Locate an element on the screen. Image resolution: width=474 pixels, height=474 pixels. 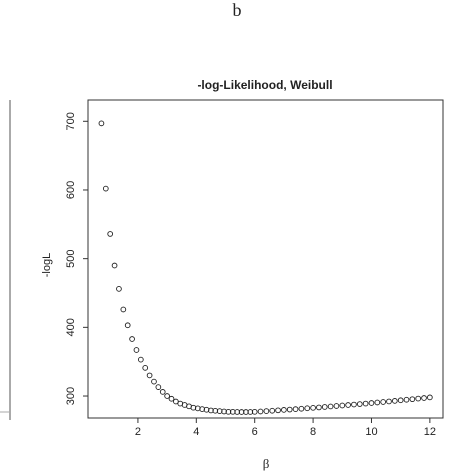
x-tick-label: 2 is located at coordinates (138, 432).